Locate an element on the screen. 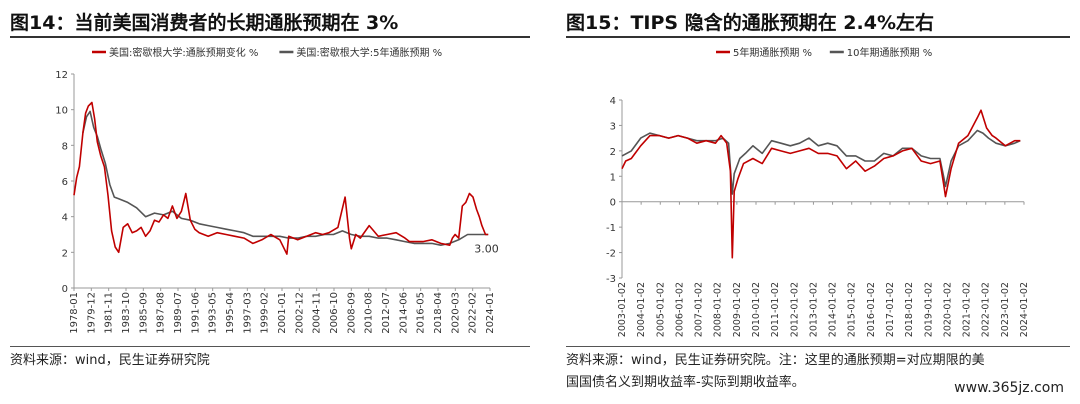  x-tick-label: 2020-01-02 is located at coordinates (947, 309).